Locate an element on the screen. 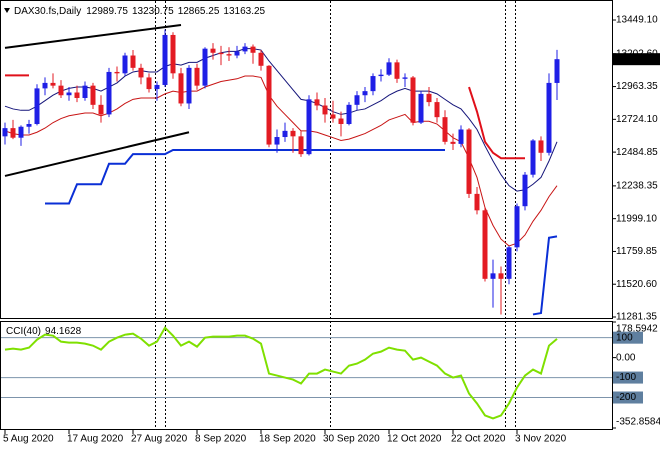 This screenshot has height=450, width=660. cci-tick-label: -200 is located at coordinates (626, 397).